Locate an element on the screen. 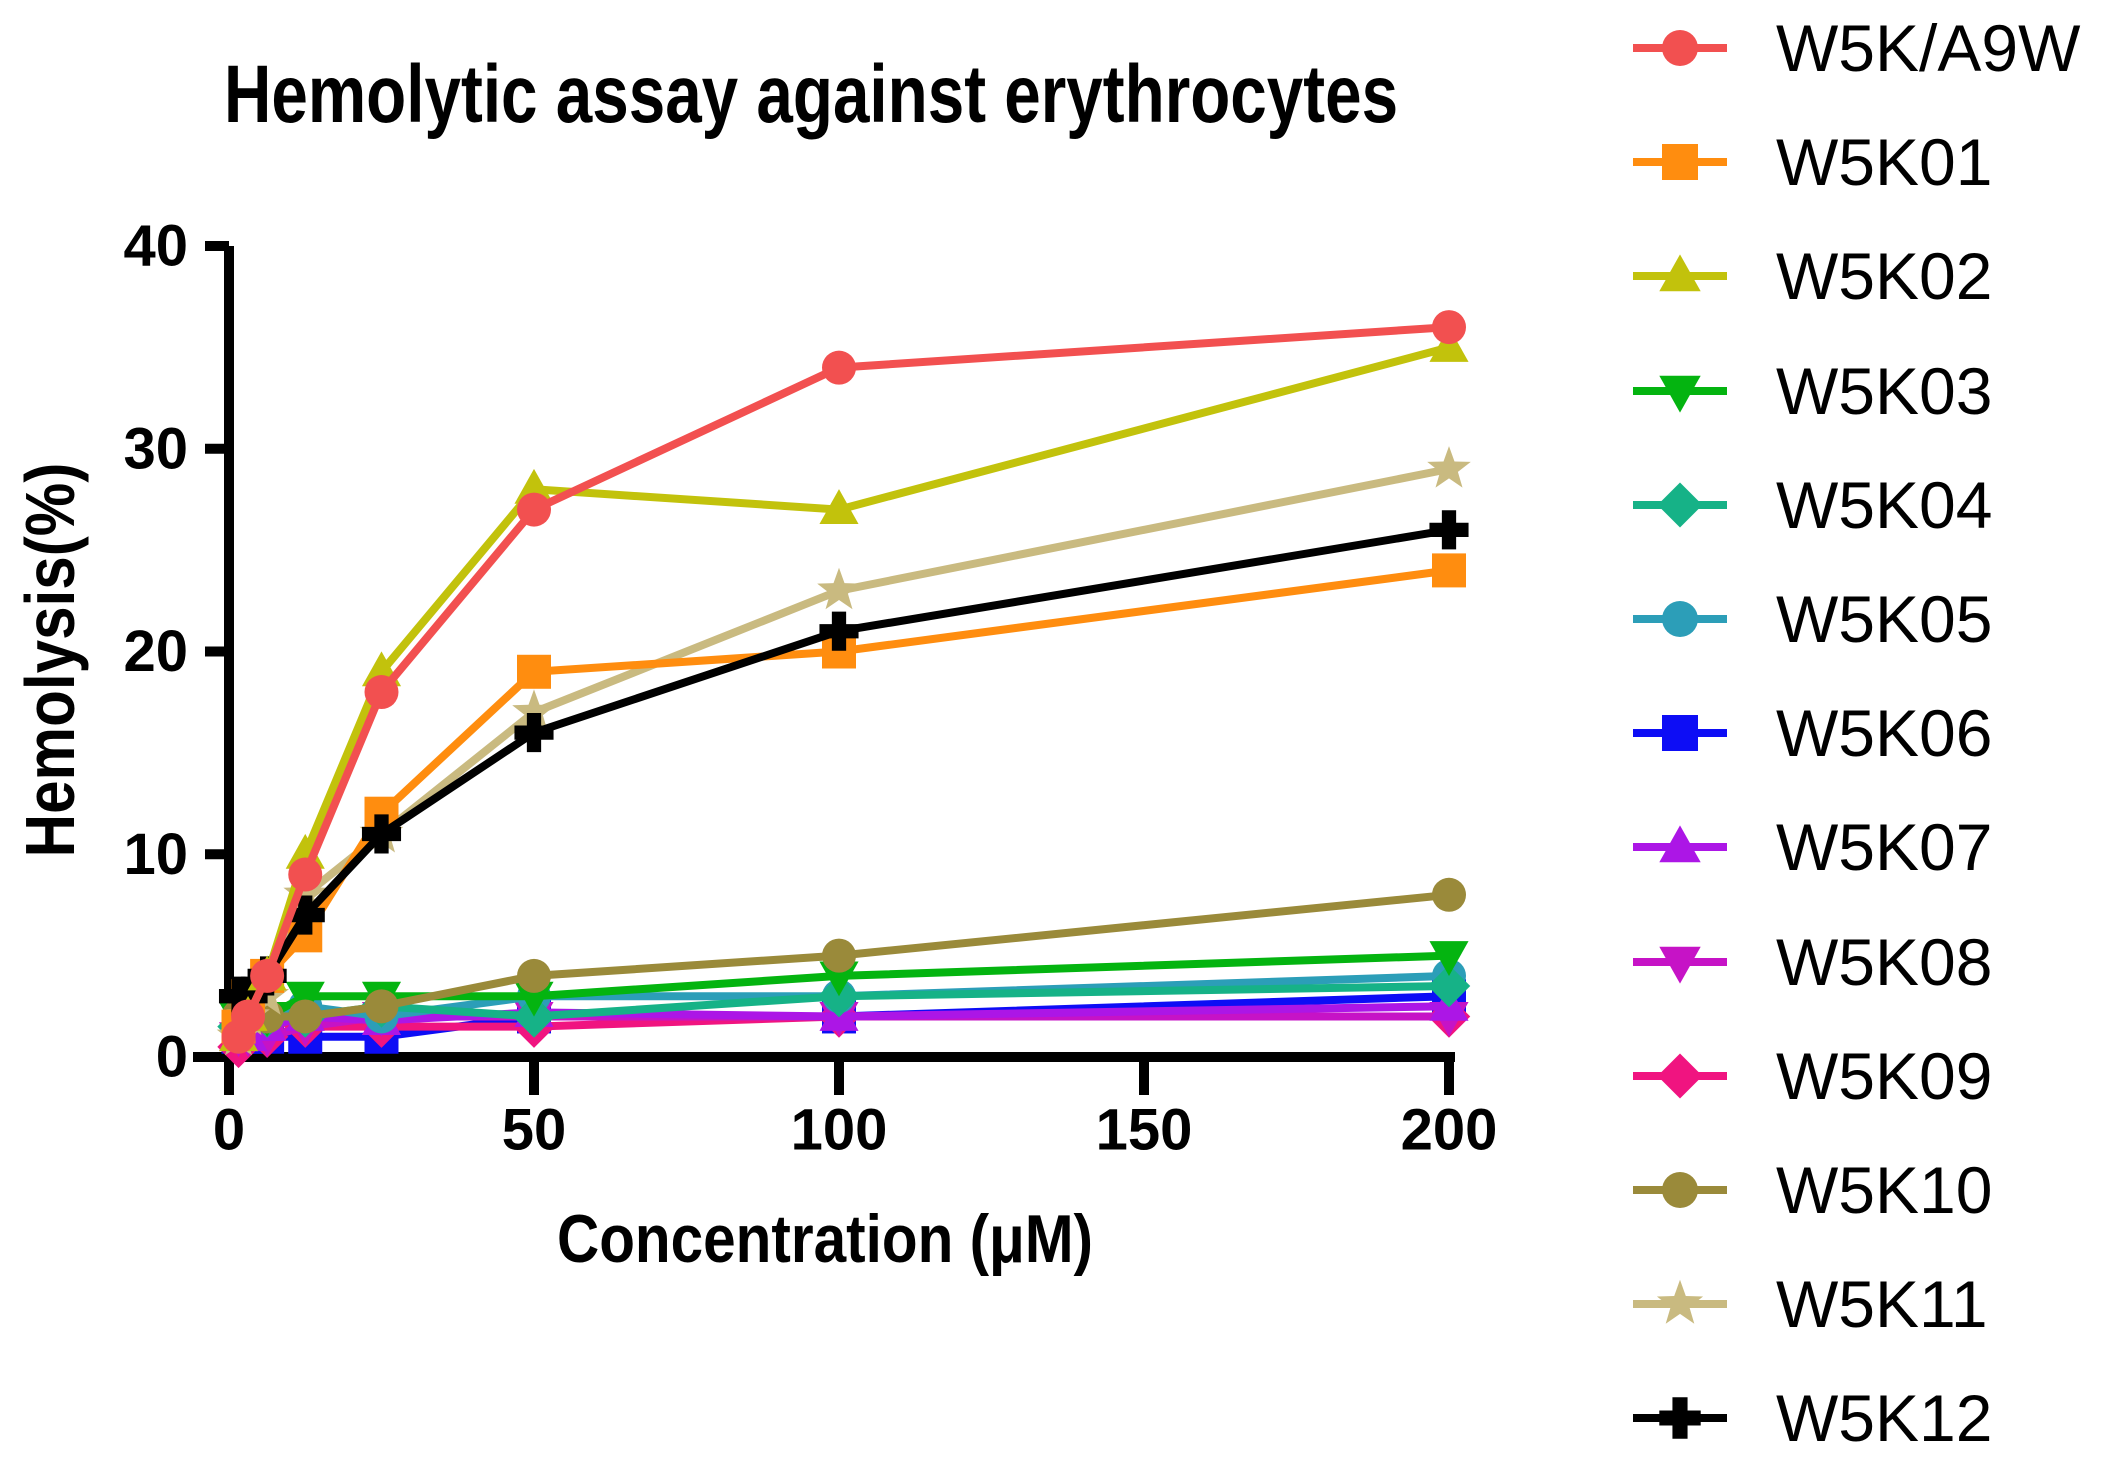 The height and width of the screenshot is (1484, 2119). x-tick-label: 150 is located at coordinates (1144, 1130).